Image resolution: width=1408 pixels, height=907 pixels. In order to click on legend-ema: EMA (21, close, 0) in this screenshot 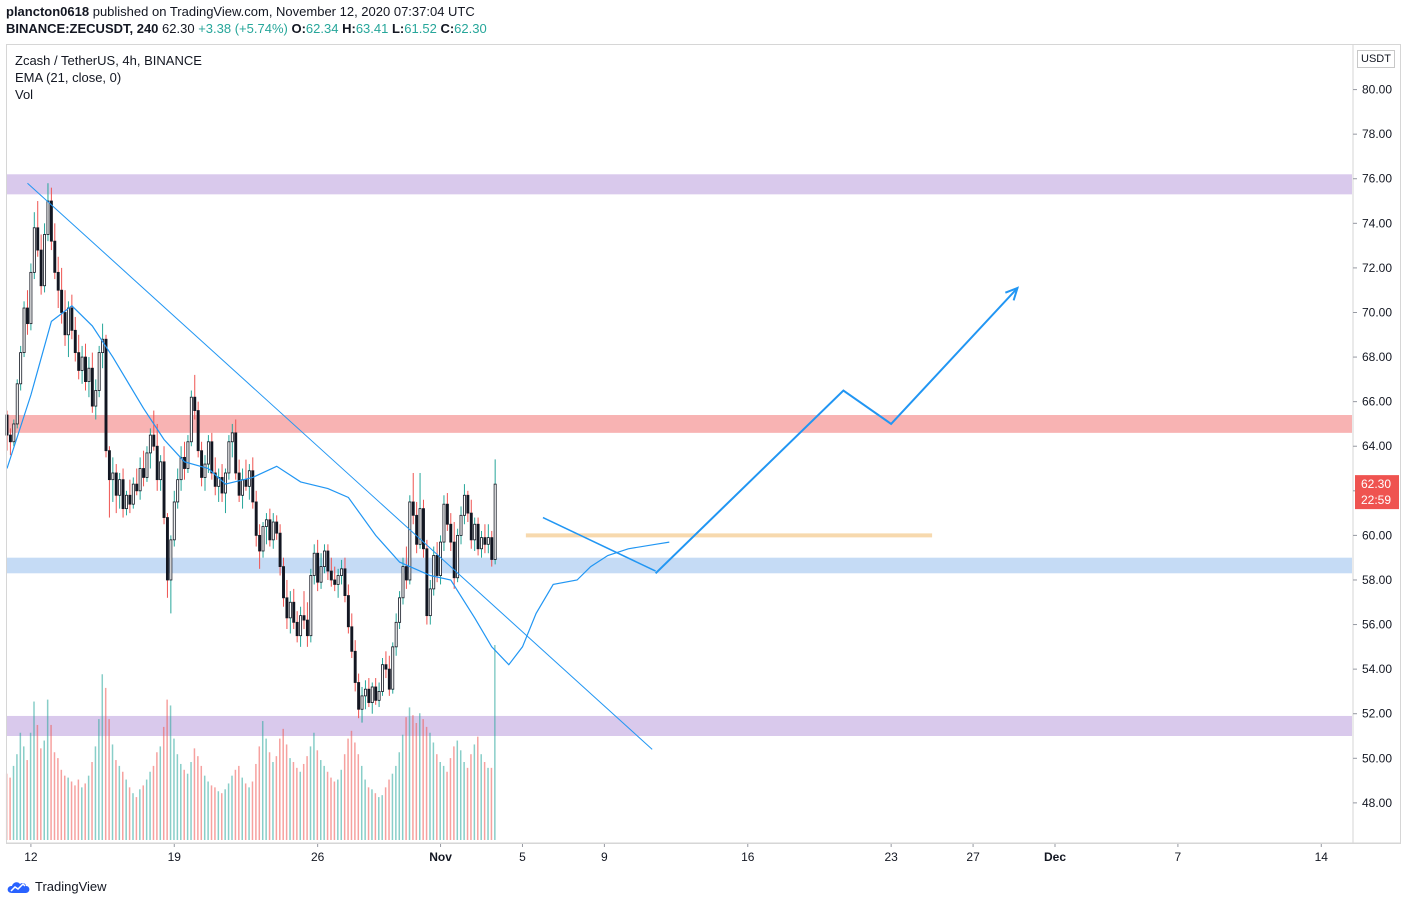, I will do `click(68, 77)`.